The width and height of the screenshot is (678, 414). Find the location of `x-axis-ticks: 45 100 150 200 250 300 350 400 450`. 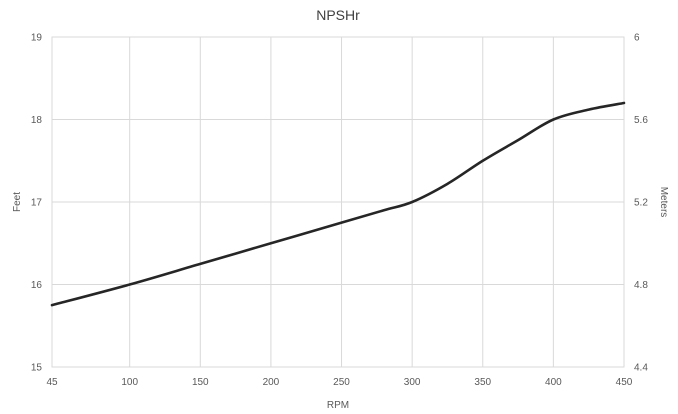

x-axis-ticks: 45 100 150 200 250 300 350 400 450 is located at coordinates (339, 382).